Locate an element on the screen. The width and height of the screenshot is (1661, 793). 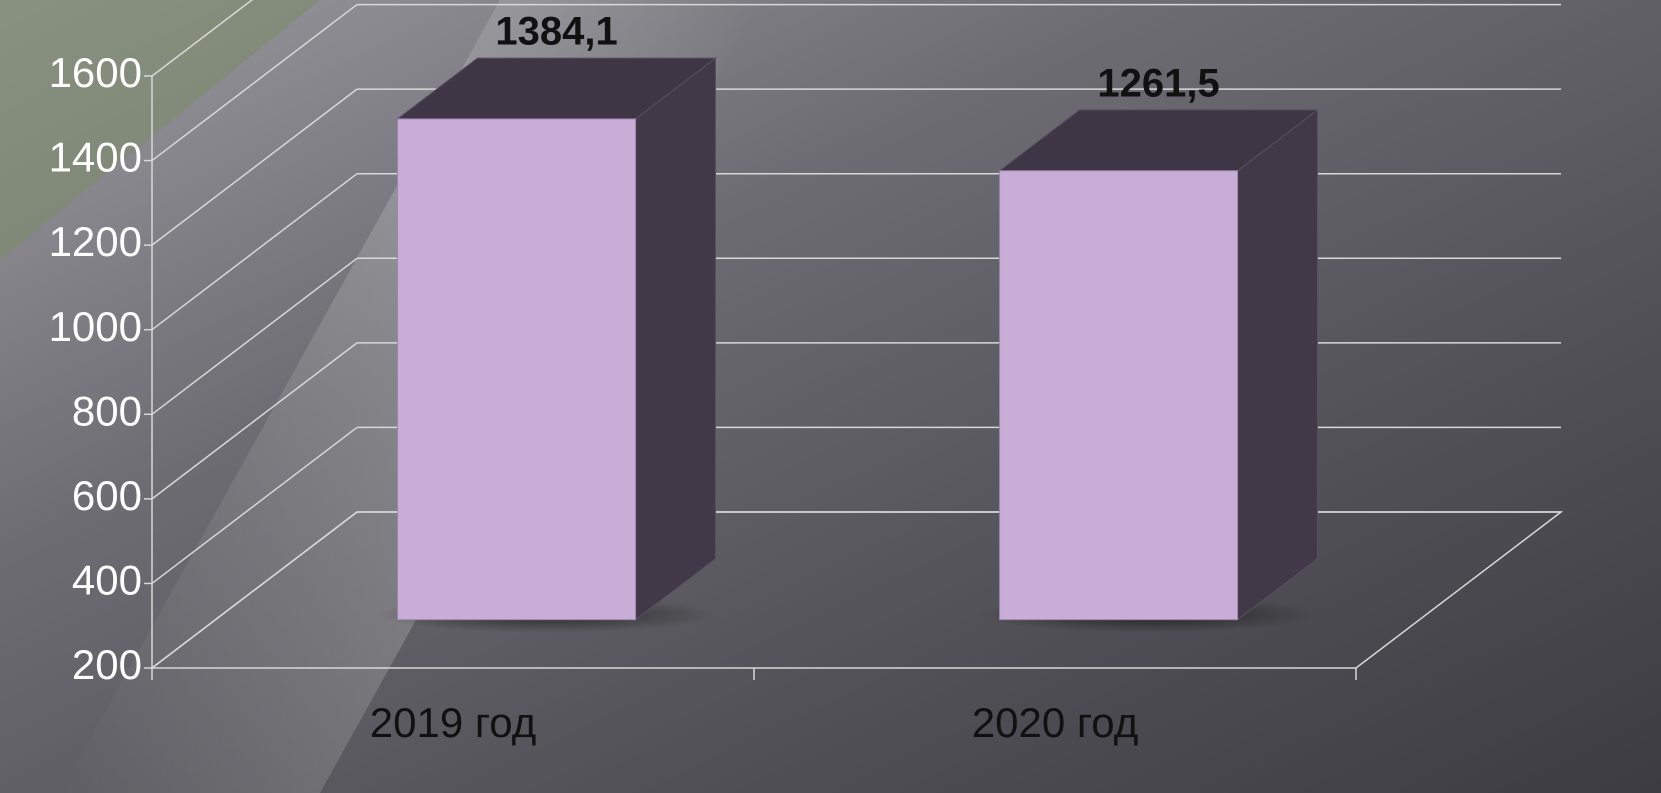
y-tick-label: 1600 is located at coordinates (95, 72).